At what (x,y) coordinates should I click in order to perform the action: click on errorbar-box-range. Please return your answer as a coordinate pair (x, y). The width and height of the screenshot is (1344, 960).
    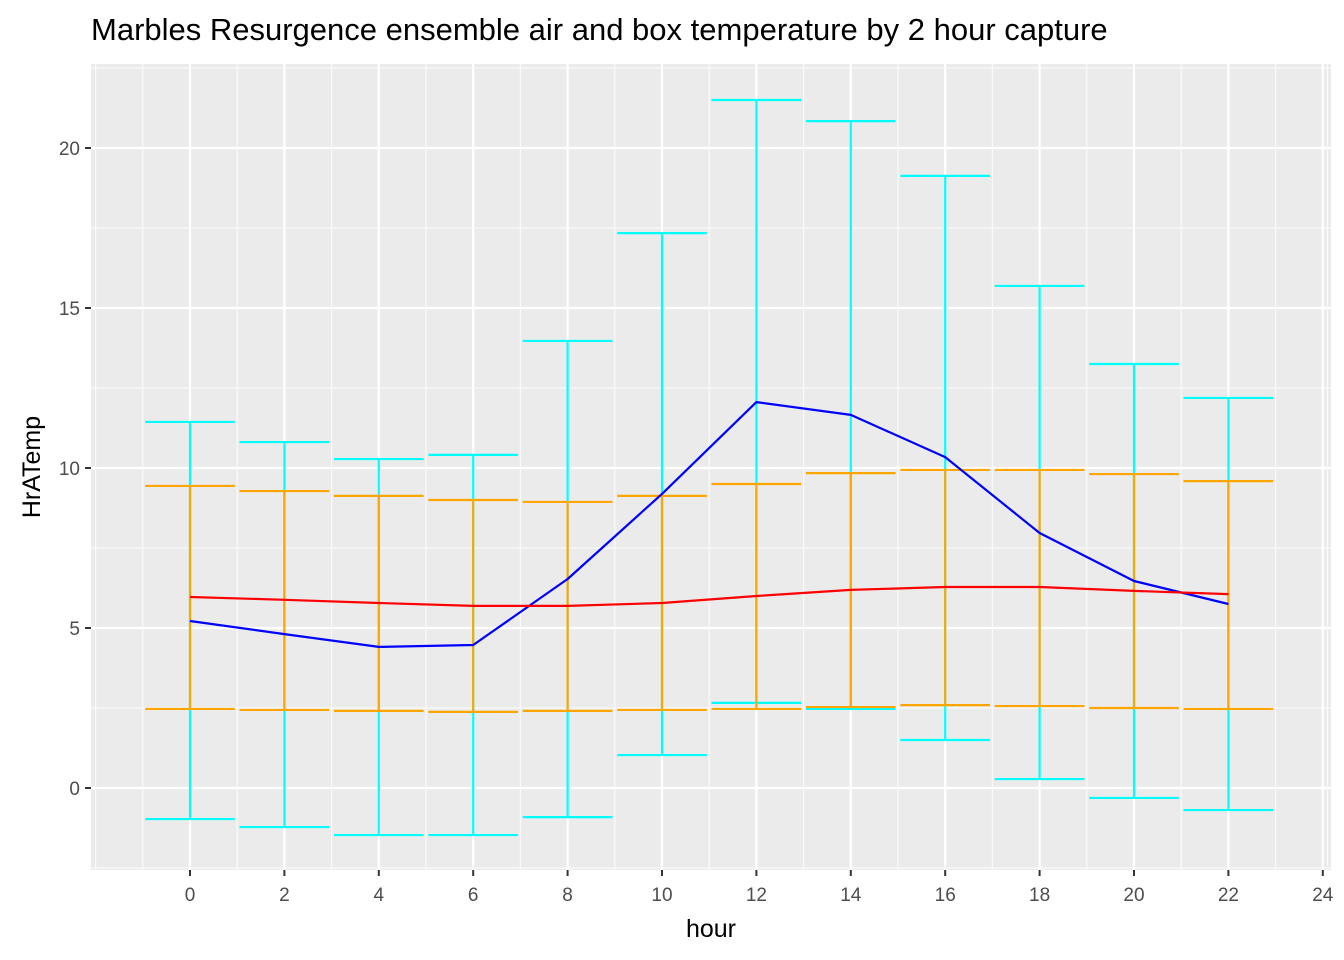
    Looking at the image, I should click on (1228, 595).